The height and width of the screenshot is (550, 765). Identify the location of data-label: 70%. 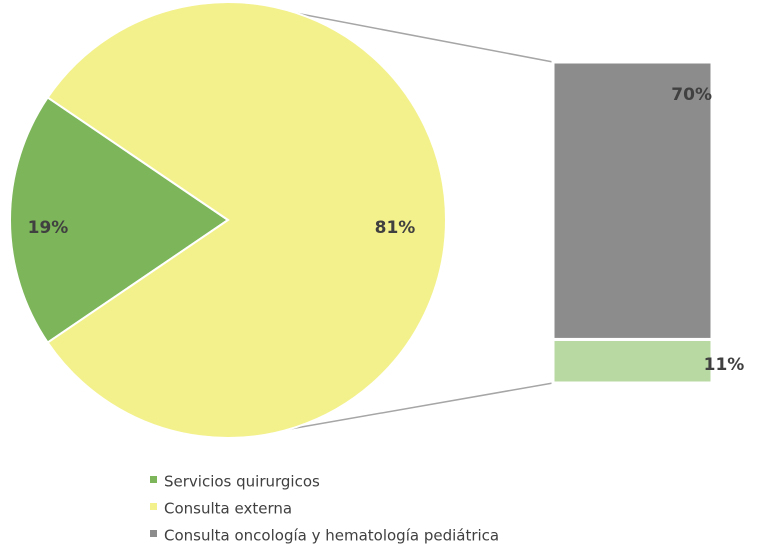
(691, 95).